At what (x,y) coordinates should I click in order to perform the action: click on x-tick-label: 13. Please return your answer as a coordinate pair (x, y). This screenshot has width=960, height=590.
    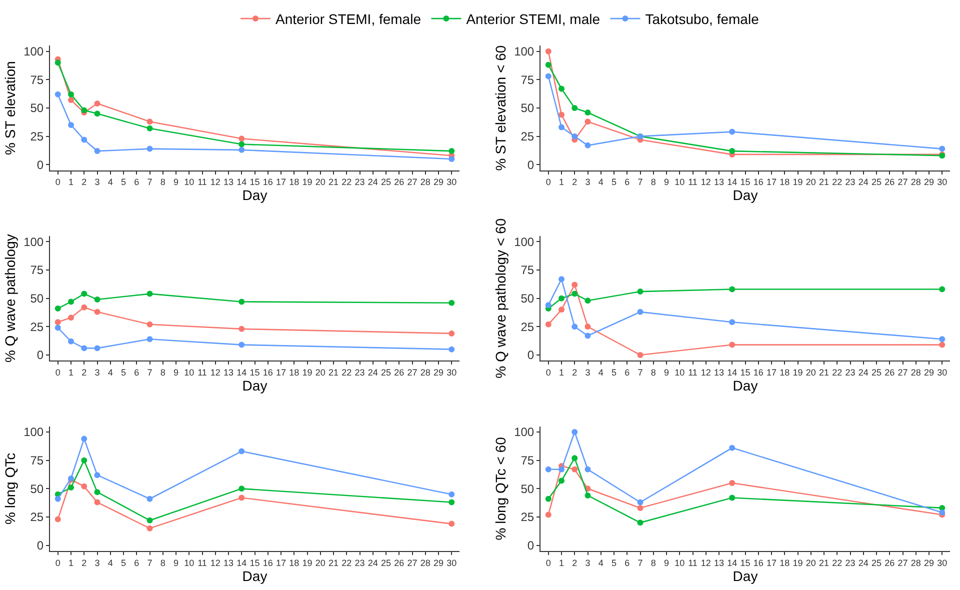
    Looking at the image, I should click on (719, 182).